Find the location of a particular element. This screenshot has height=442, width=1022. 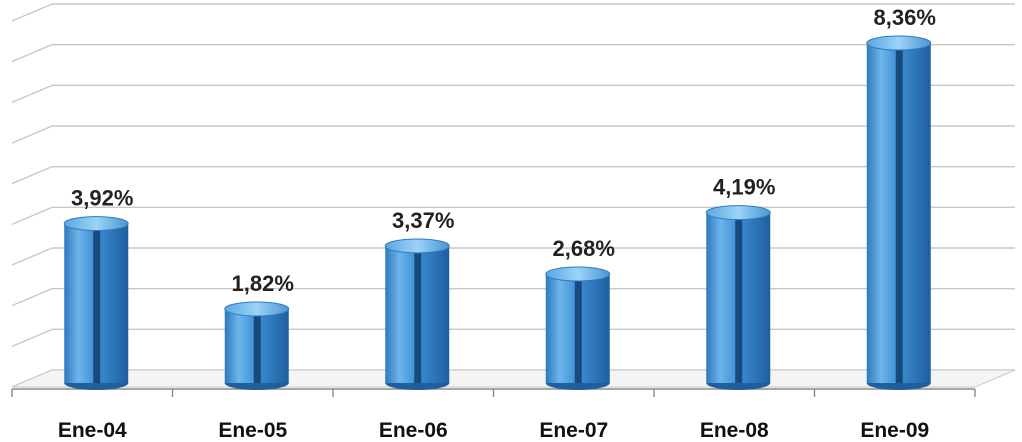

x-tick-label: Ene-04 is located at coordinates (92, 430).